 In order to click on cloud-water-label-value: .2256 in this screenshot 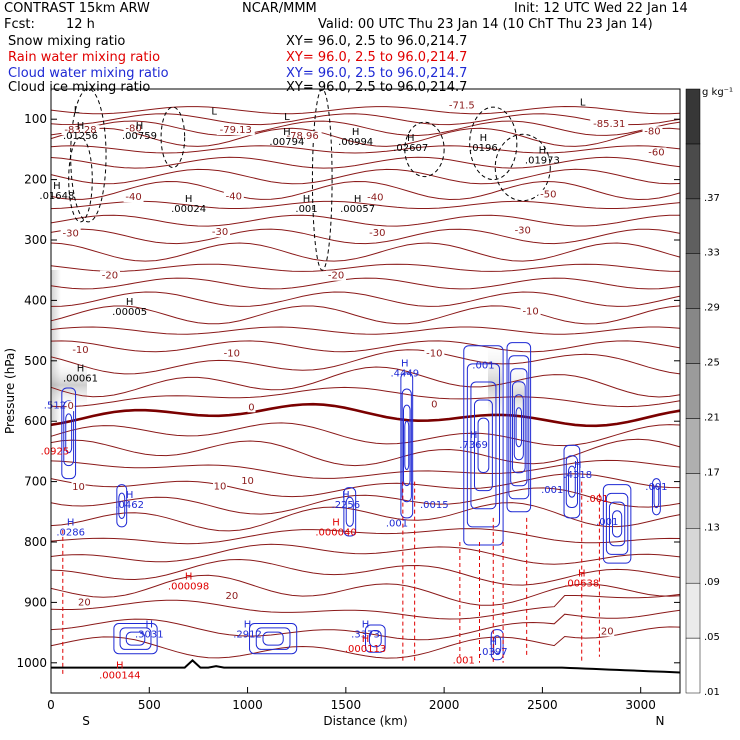, I will do `click(346, 505)`.